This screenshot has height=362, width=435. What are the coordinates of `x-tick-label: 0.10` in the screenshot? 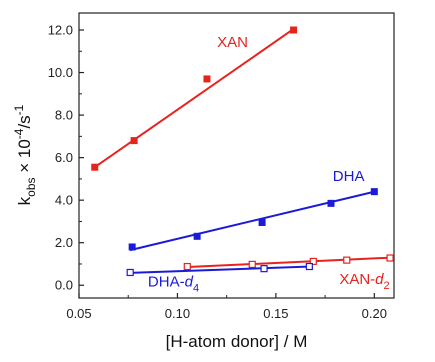 It's located at (177, 313).